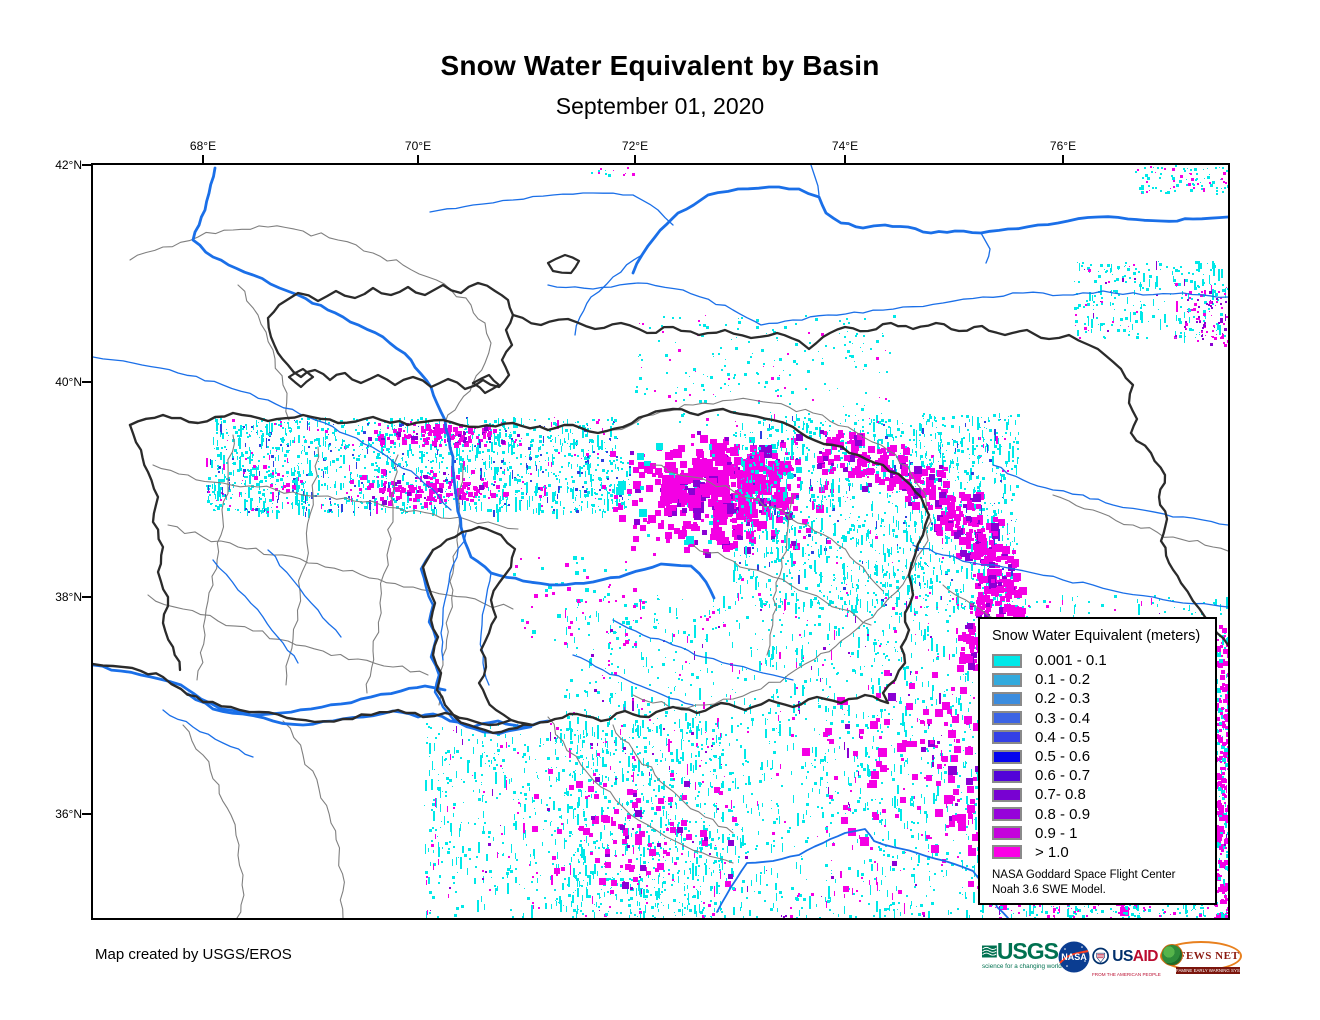 This screenshot has width=1320, height=1020. I want to click on page-title: Snow Water Equivalent by Basin, so click(660, 65).